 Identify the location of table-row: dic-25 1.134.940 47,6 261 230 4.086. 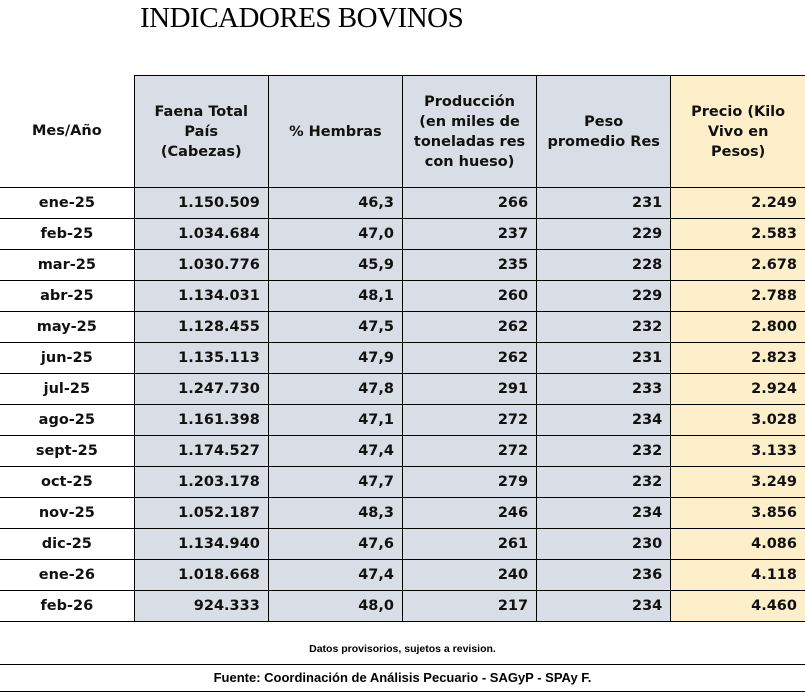
(402, 544).